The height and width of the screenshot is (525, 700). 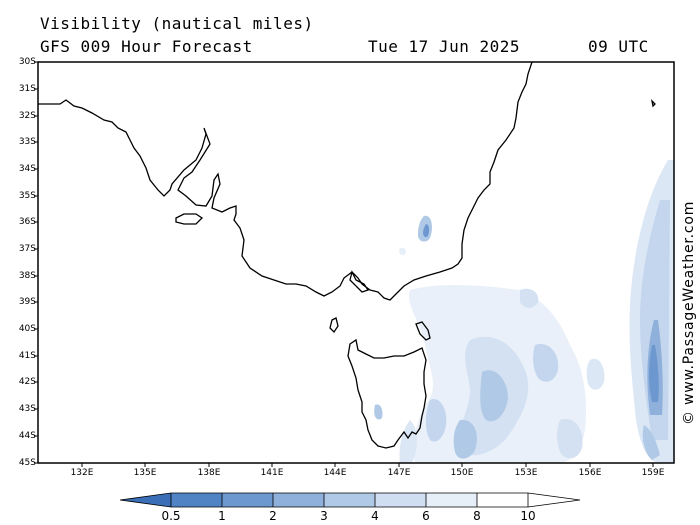 I want to click on lat-label-39s: 39S, so click(x=27, y=302).